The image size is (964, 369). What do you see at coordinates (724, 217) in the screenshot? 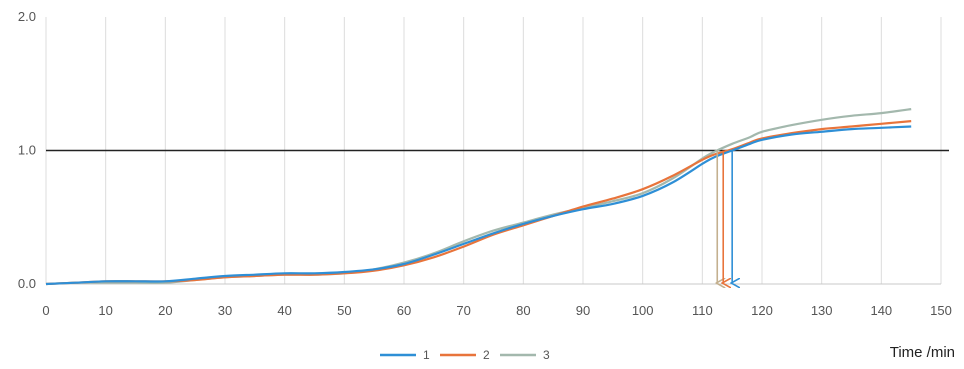
I see `arrow-layer` at bounding box center [724, 217].